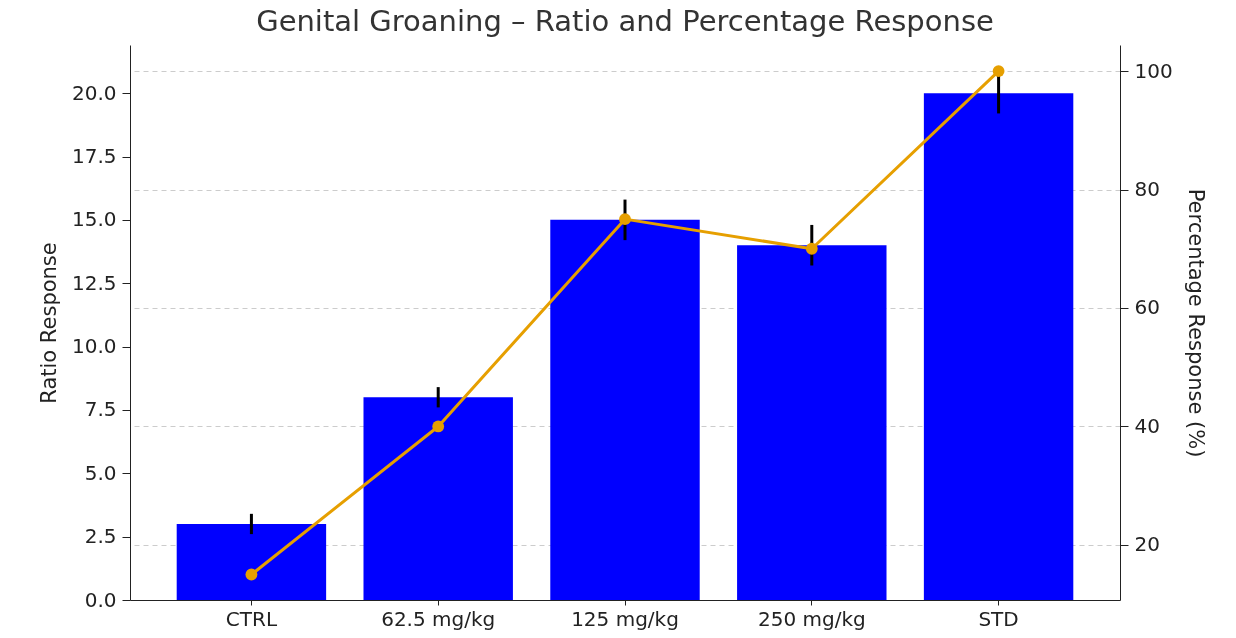 This screenshot has width=1236, height=638. Describe the element at coordinates (1147, 425) in the screenshot. I see `y2-tick-label: 40` at that location.